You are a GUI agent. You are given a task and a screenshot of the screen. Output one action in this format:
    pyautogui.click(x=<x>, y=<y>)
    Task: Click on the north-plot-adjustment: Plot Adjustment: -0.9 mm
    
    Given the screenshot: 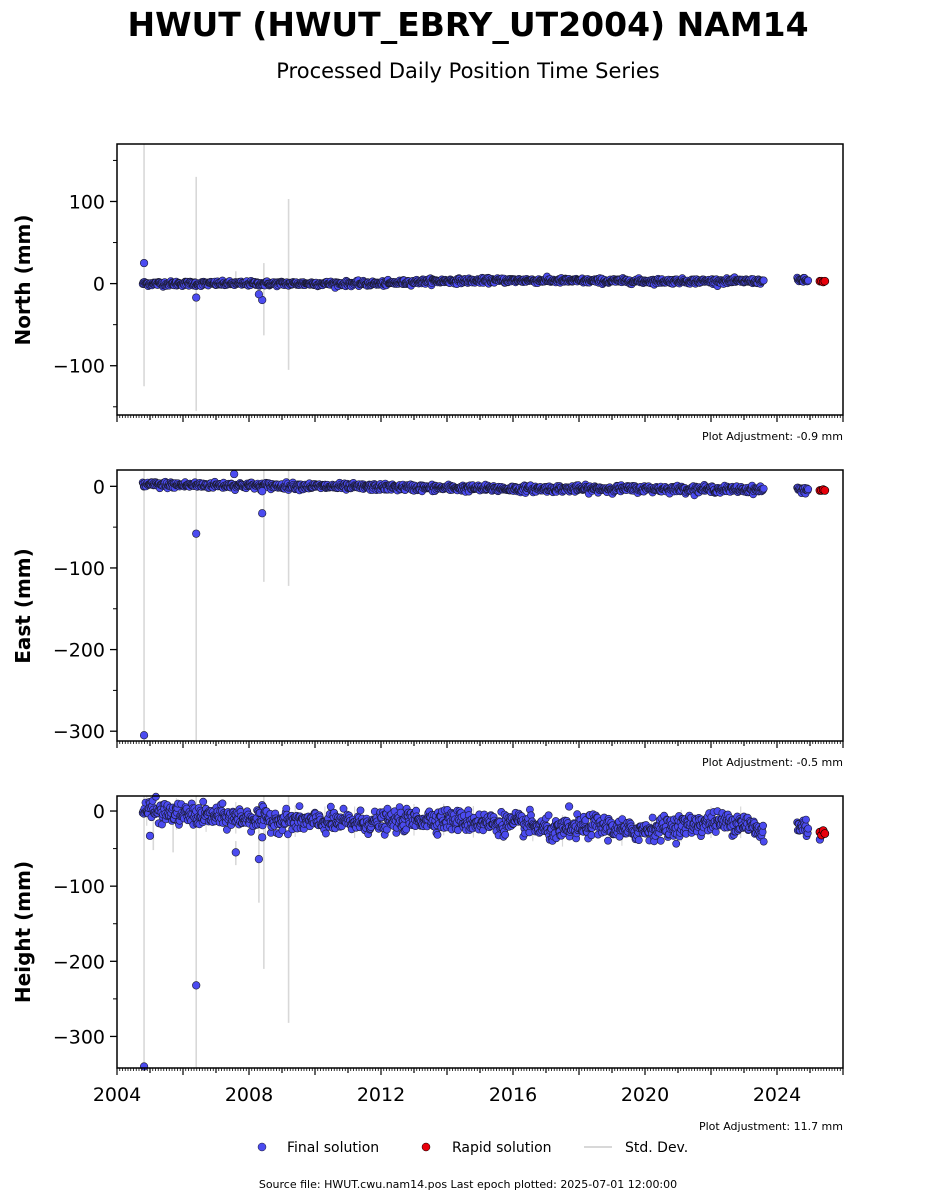 What is the action you would take?
    pyautogui.click(x=772, y=436)
    